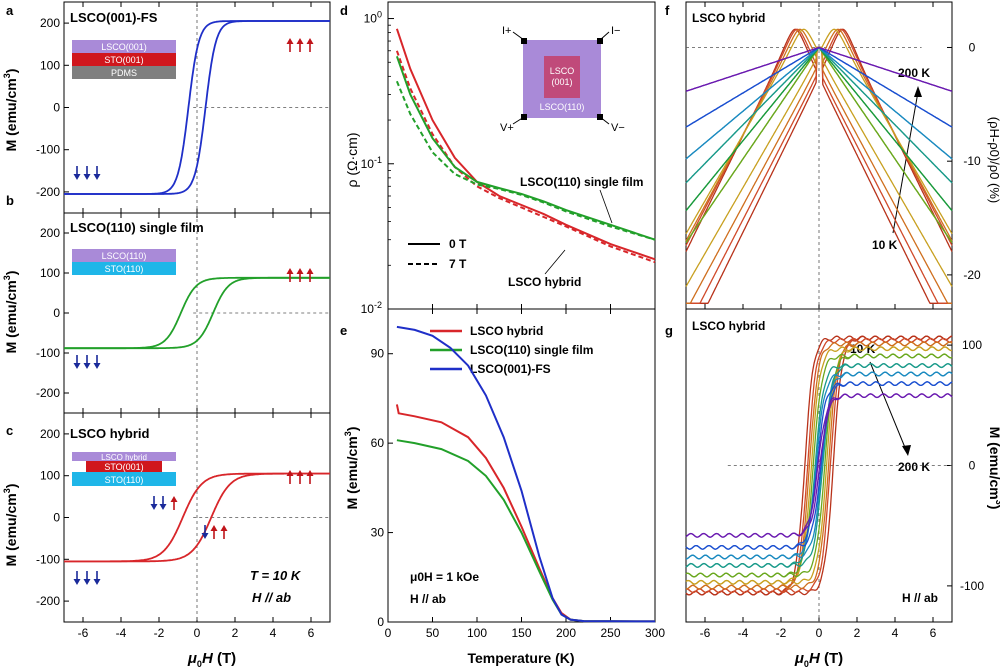 The width and height of the screenshot is (1000, 672). I want to click on stack-a-lsco-label: LSCO(001), so click(124, 47).